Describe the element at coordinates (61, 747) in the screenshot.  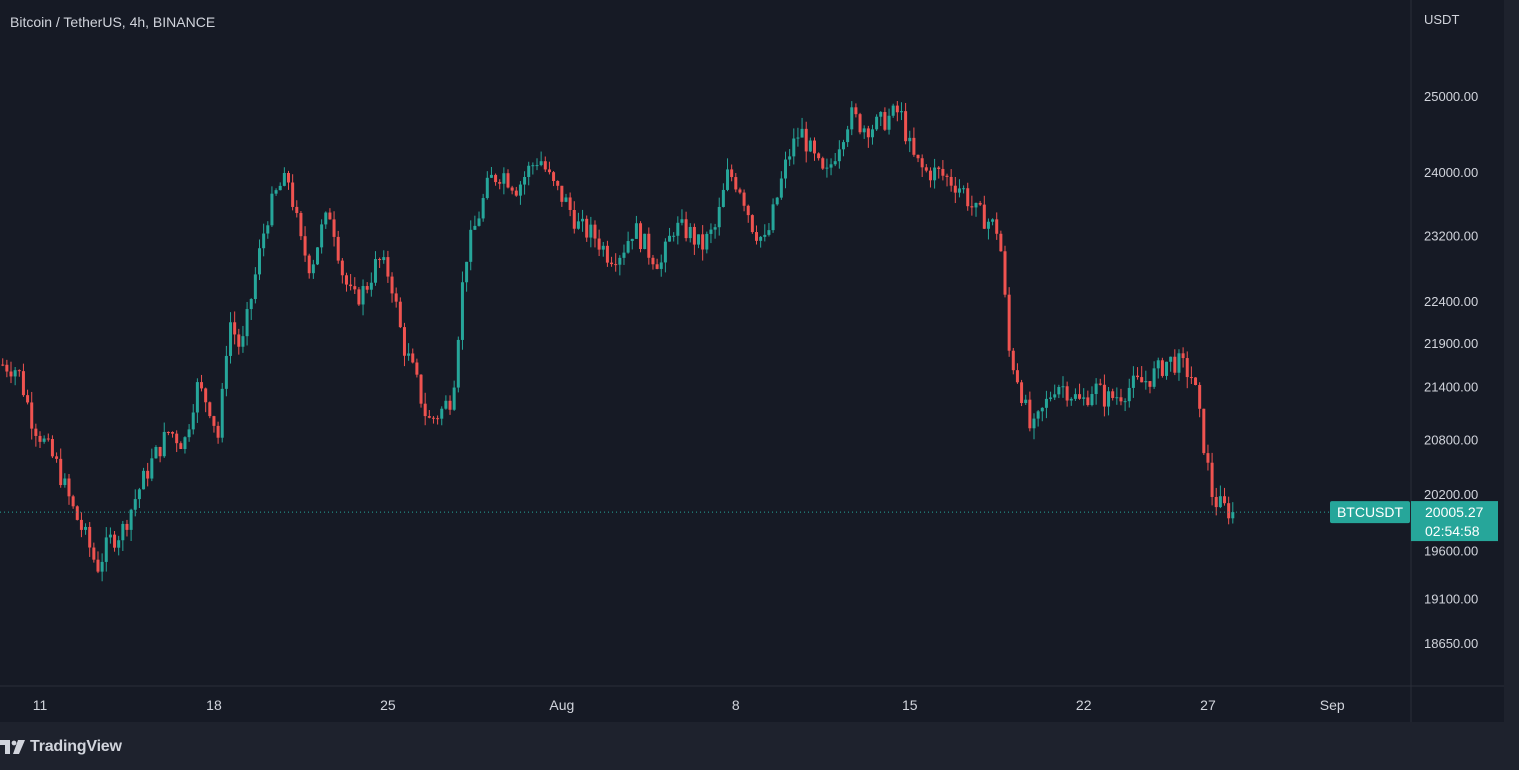
I see `tradingview-brand: TradingView` at that location.